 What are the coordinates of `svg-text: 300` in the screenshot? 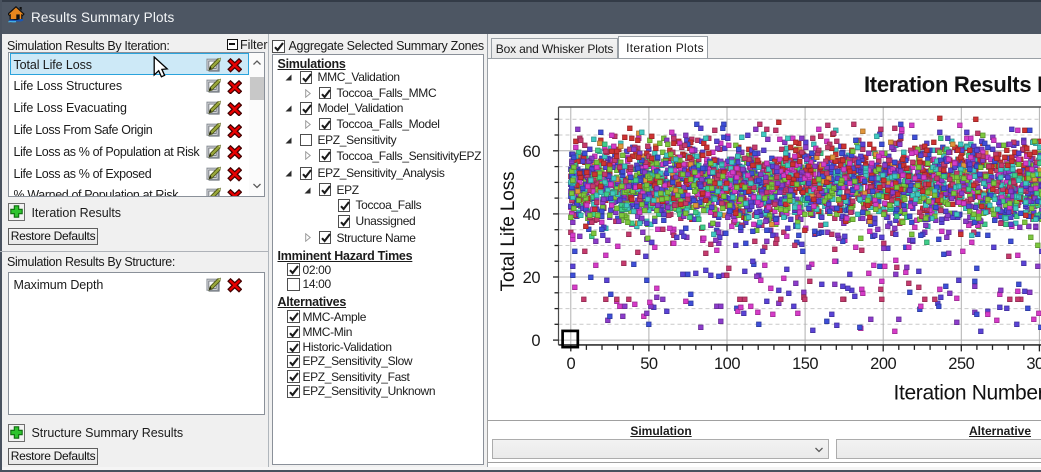 It's located at (1033, 364).